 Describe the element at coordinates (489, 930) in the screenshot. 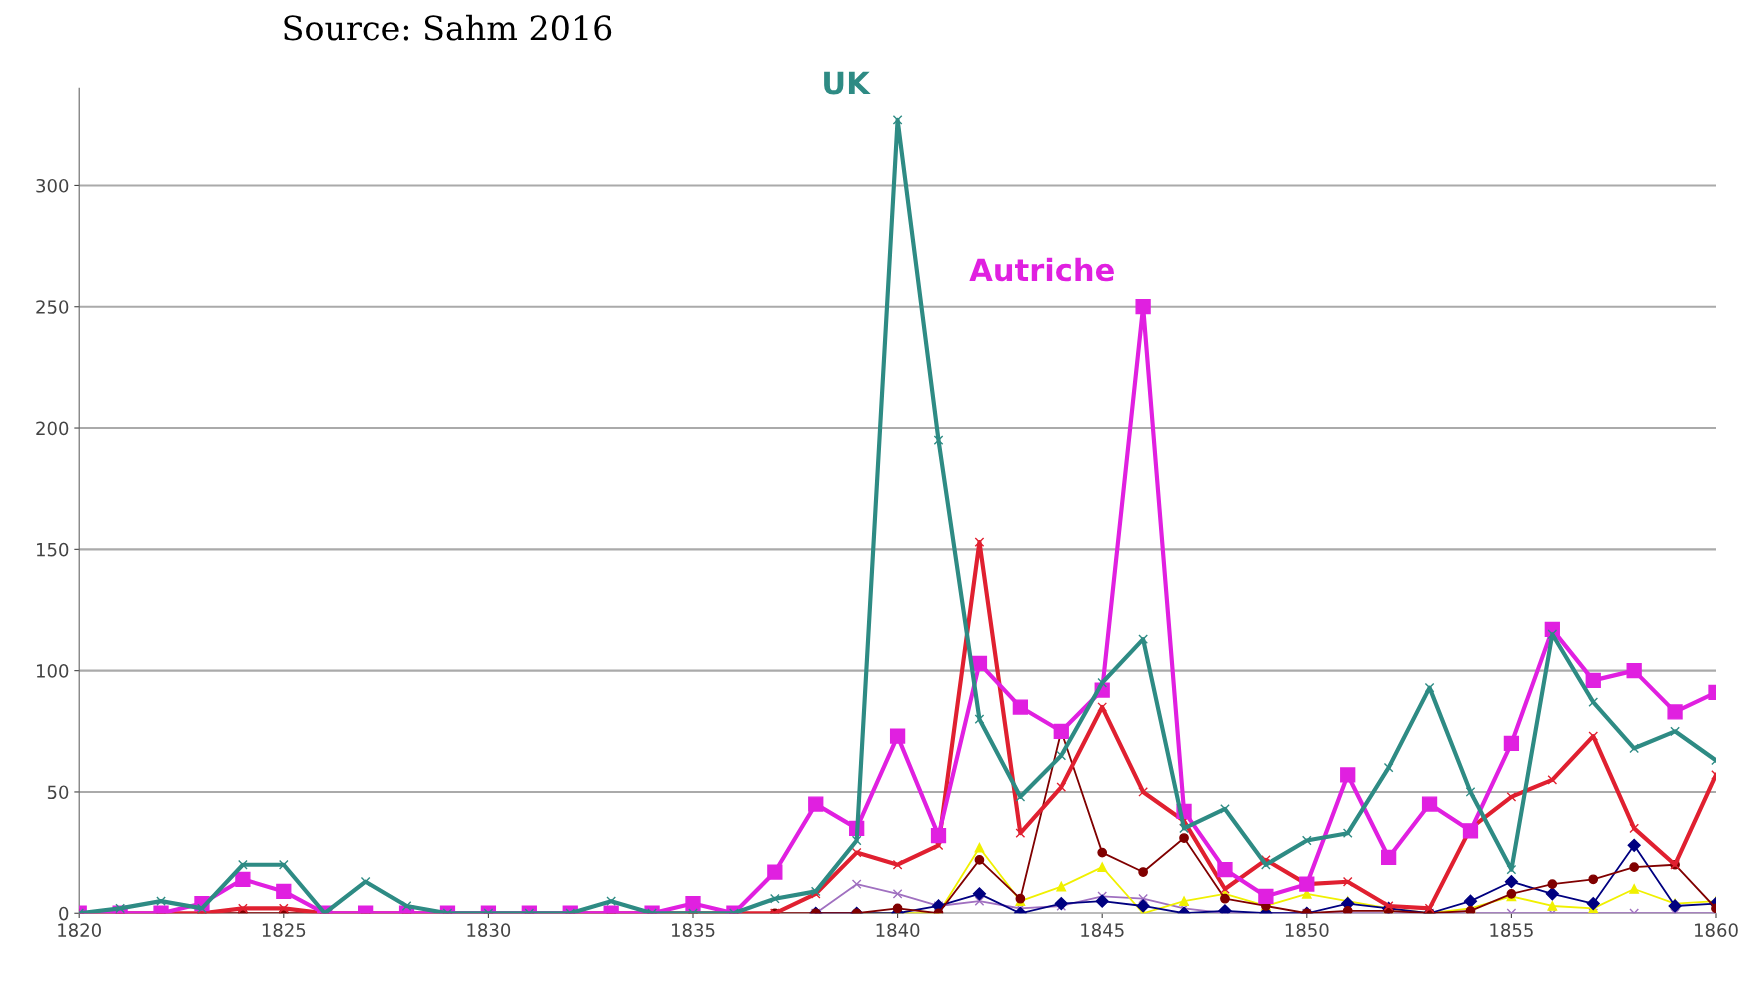

I see `x-tick-label: 1830` at that location.